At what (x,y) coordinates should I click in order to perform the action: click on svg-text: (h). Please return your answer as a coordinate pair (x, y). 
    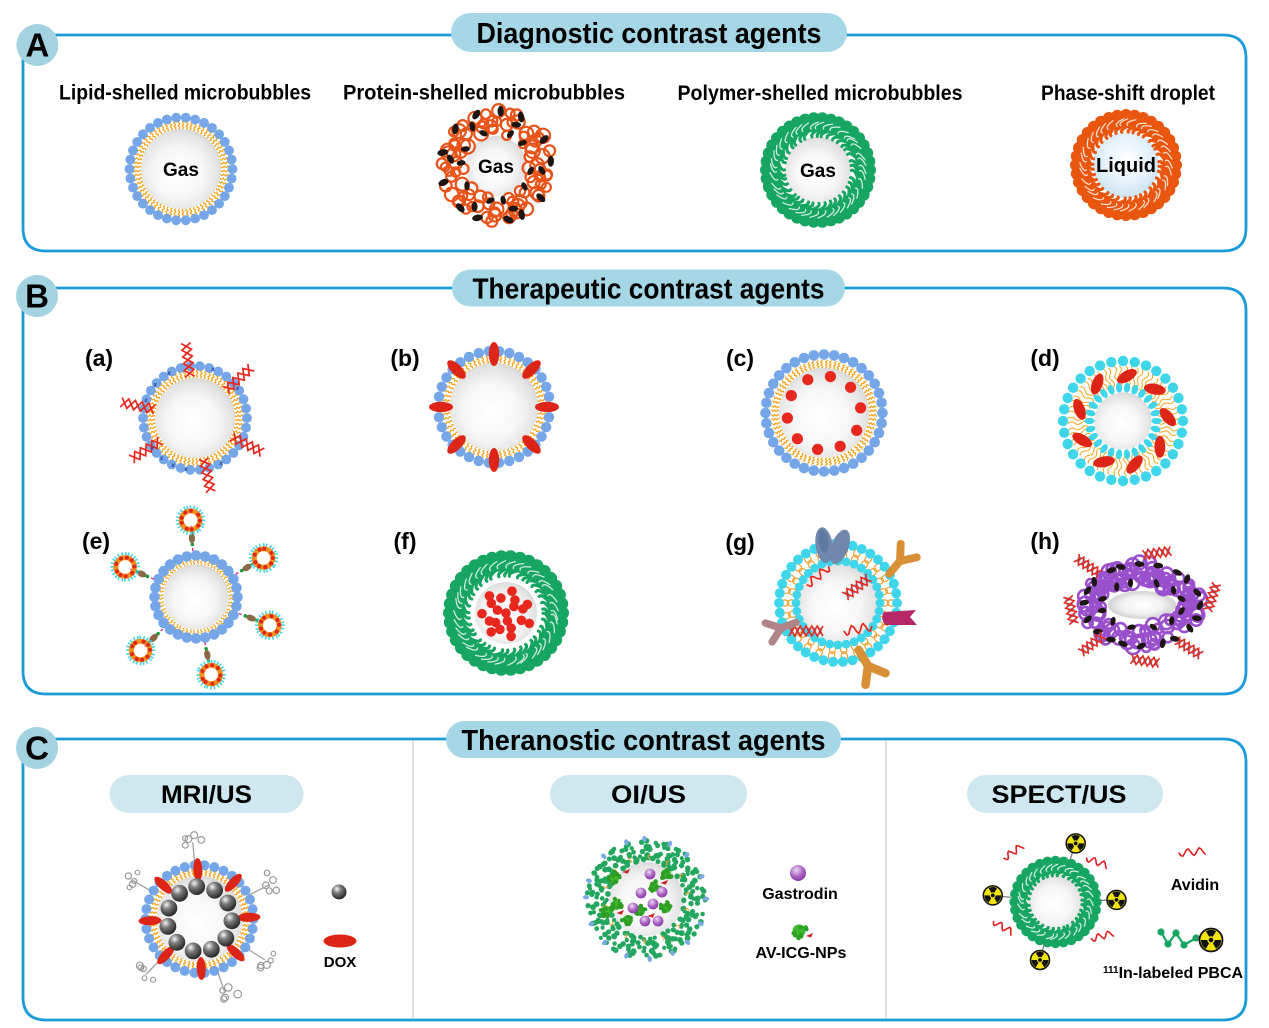
    Looking at the image, I should click on (1044, 541).